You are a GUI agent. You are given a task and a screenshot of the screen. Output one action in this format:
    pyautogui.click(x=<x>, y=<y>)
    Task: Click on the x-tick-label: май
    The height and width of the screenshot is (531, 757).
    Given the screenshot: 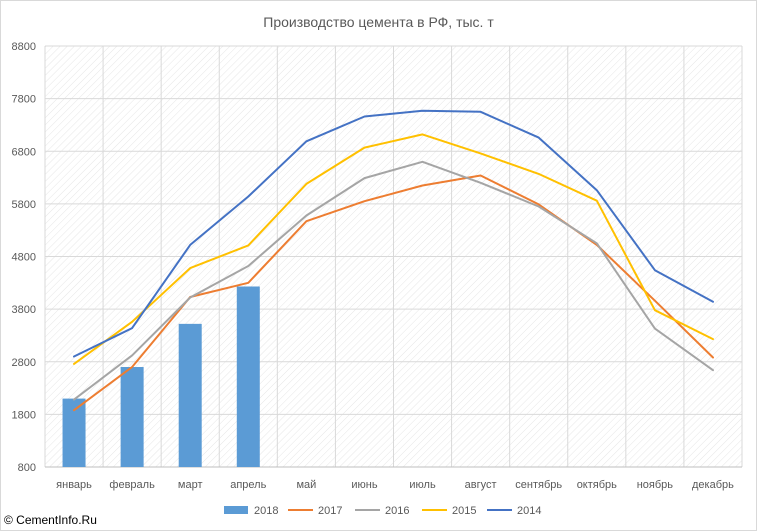 What is the action you would take?
    pyautogui.click(x=306, y=485)
    